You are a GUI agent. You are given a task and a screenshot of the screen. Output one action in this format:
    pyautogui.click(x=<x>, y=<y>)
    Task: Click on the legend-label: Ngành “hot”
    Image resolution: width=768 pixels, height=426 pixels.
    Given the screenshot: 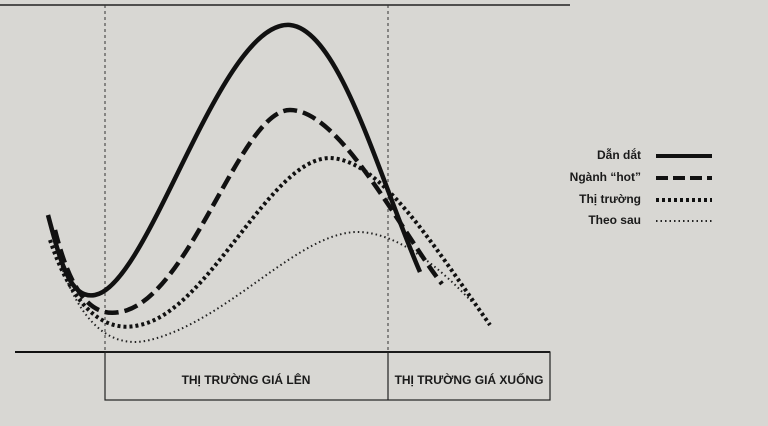 What is the action you would take?
    pyautogui.click(x=605, y=177)
    